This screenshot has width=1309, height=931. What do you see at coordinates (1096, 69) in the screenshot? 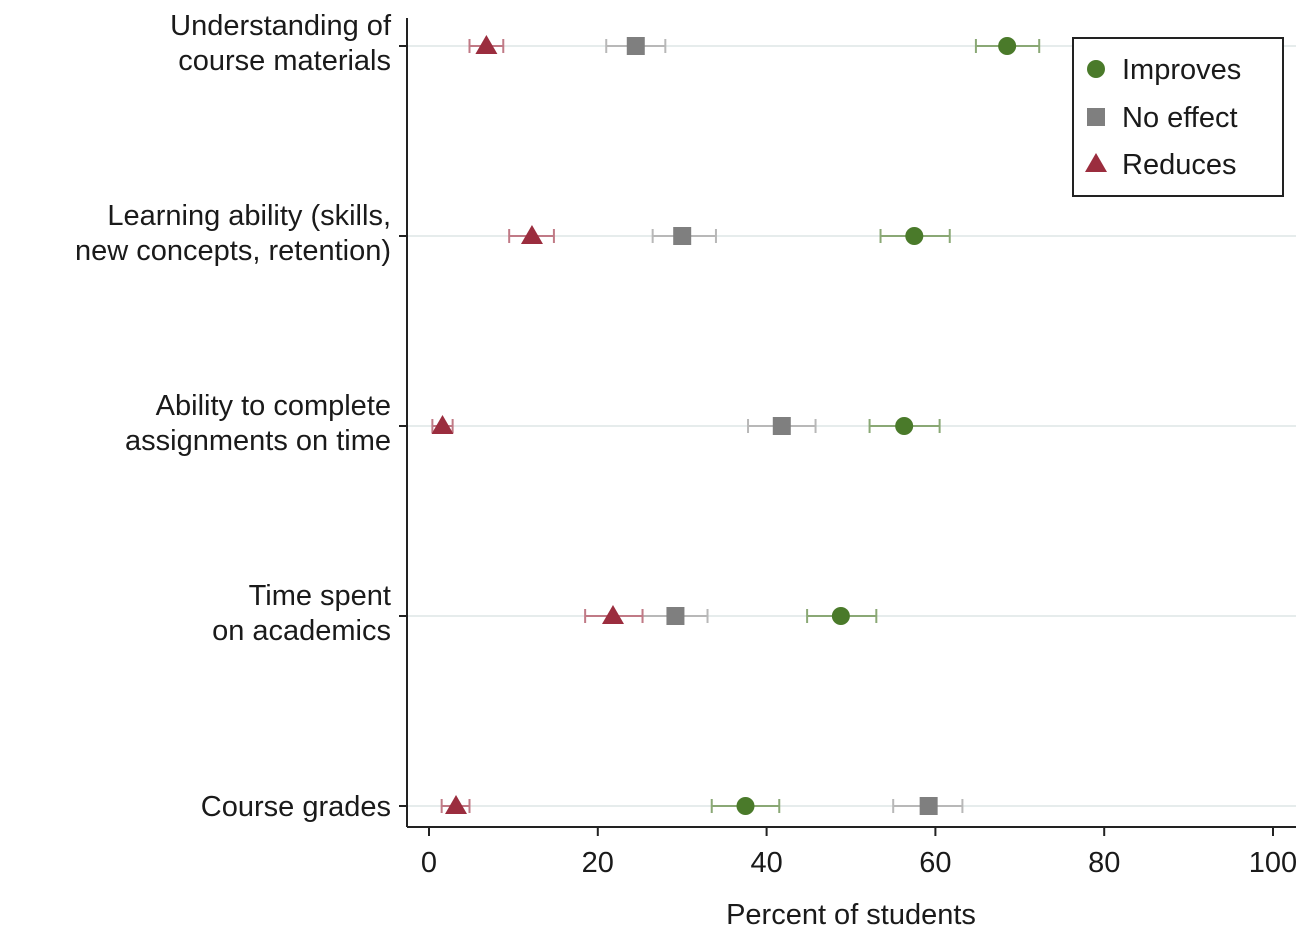
I see `legend-marker-improves` at bounding box center [1096, 69].